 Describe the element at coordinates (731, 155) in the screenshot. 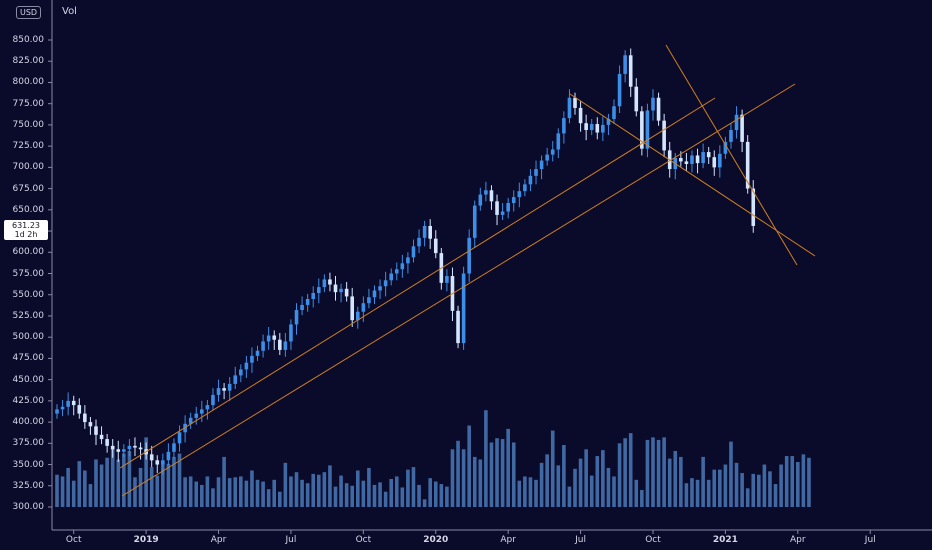

I see `trendline-steep-descending` at that location.